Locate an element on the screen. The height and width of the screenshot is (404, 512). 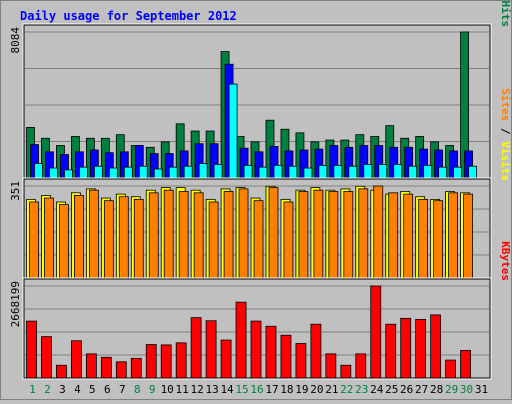
x-tick-label: 3 is located at coordinates (62, 389).